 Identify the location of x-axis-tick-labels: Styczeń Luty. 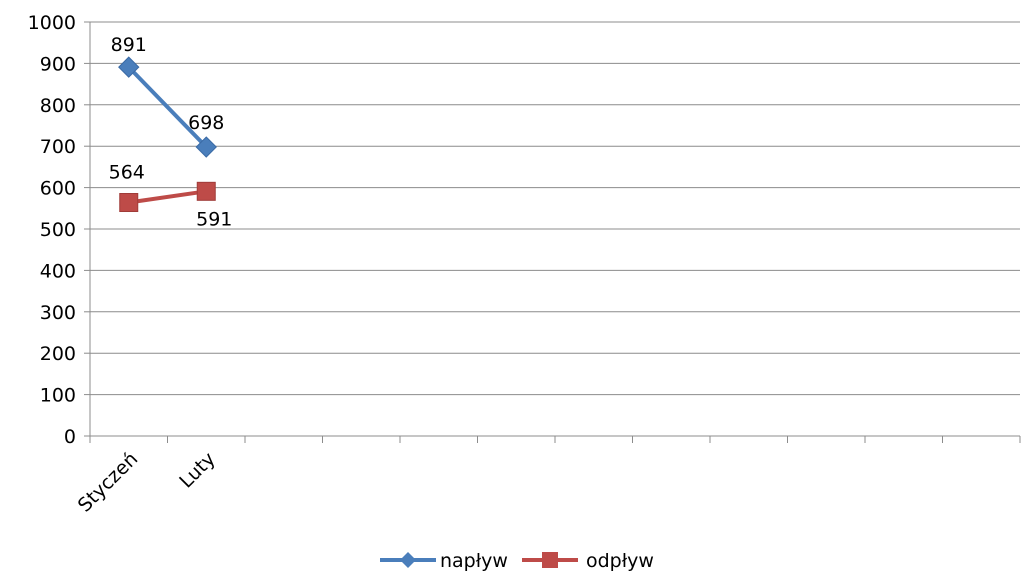
(147, 482).